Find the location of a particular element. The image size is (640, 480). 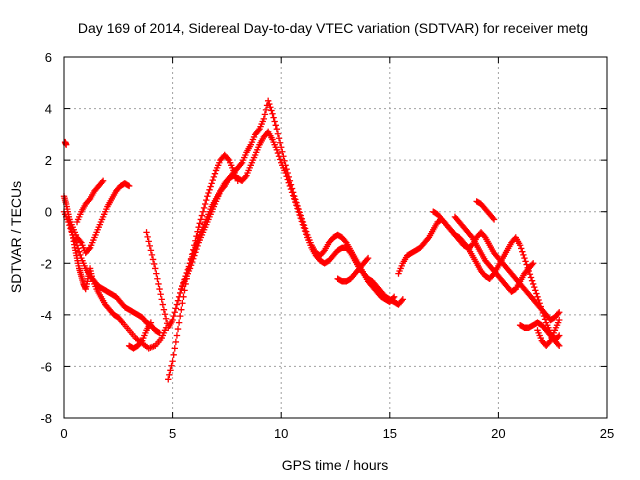

x-axis-label: GPS time / hours is located at coordinates (335, 465).